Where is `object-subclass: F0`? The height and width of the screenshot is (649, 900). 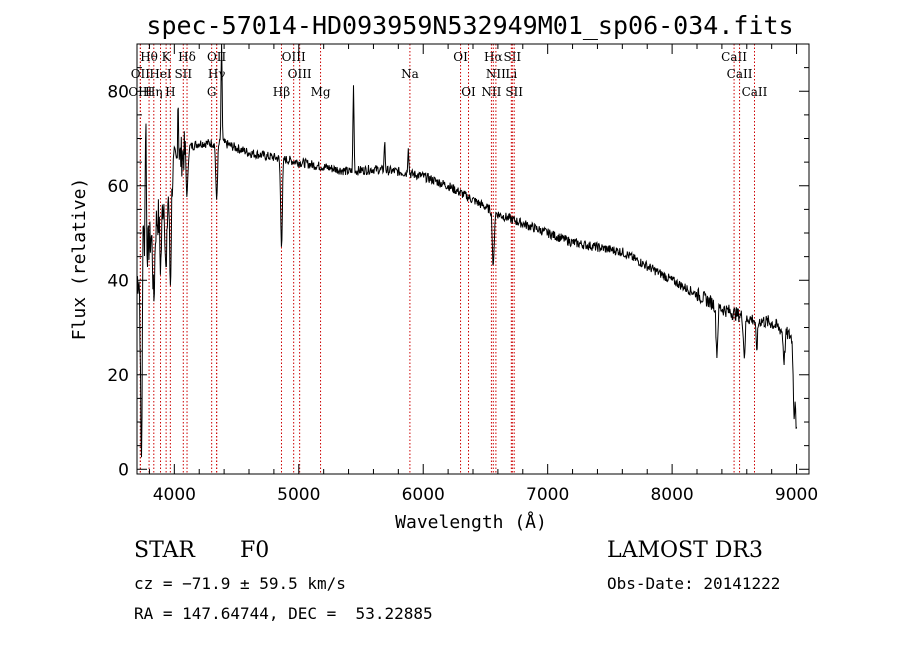 object-subclass: F0 is located at coordinates (255, 550).